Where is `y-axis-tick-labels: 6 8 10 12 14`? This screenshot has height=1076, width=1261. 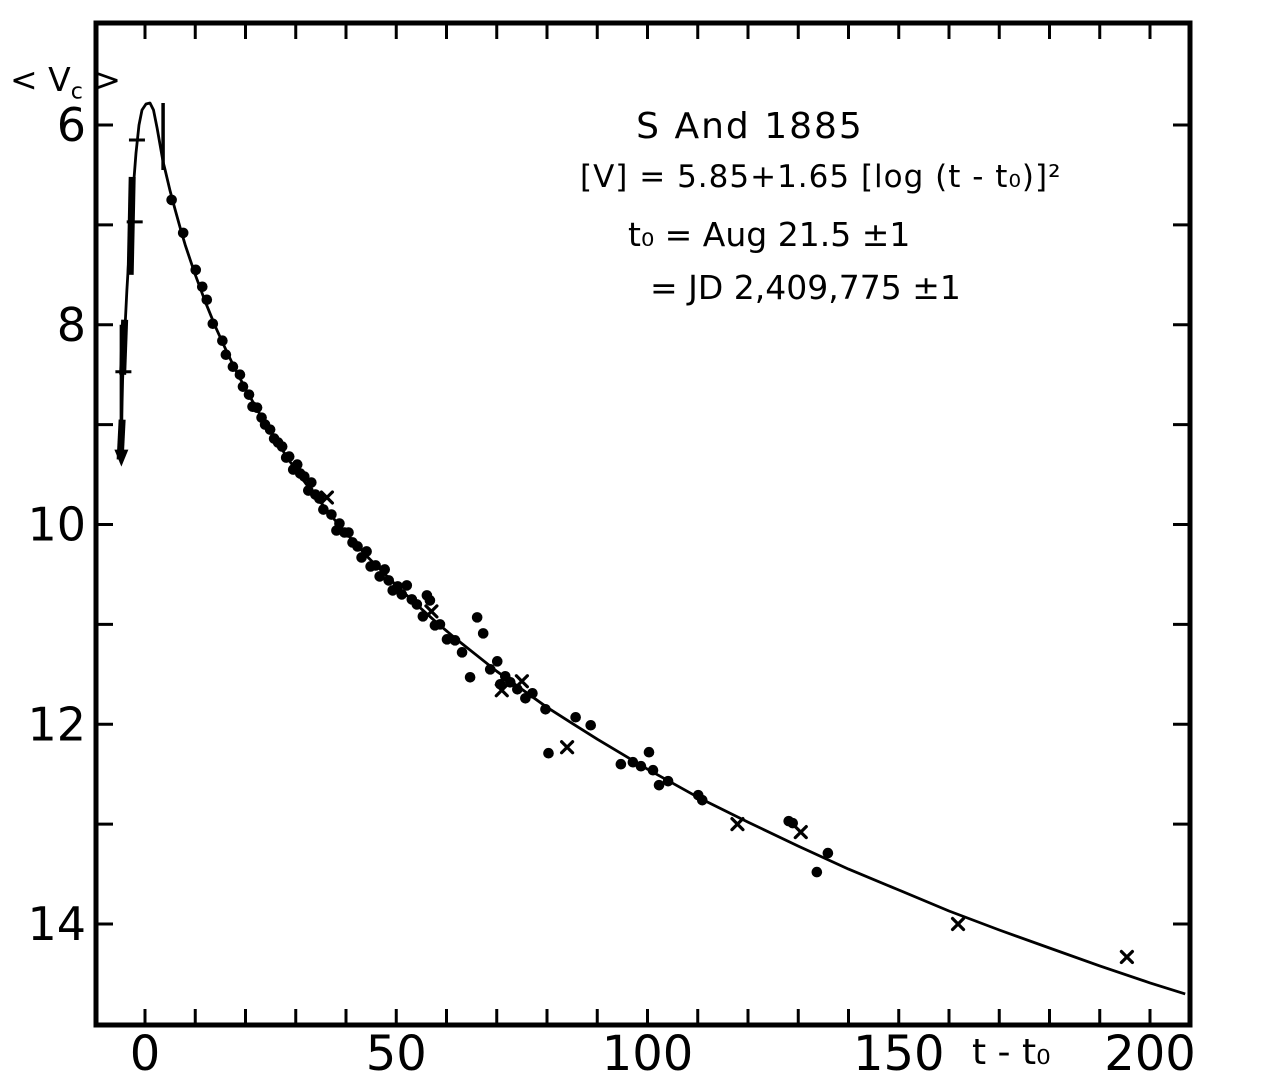
y-axis-tick-labels: 6 8 10 12 14 is located at coordinates (56, 524).